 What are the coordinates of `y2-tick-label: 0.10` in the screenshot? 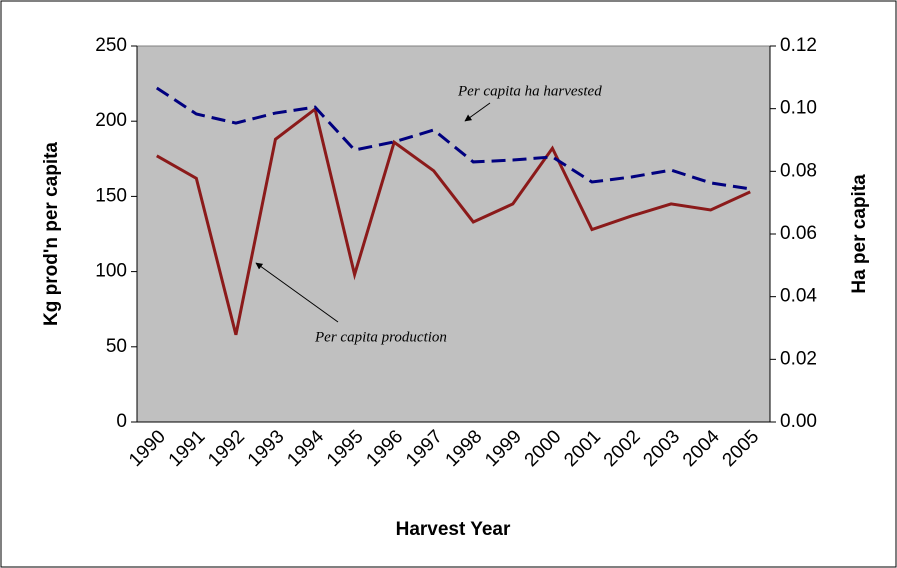 It's located at (798, 108).